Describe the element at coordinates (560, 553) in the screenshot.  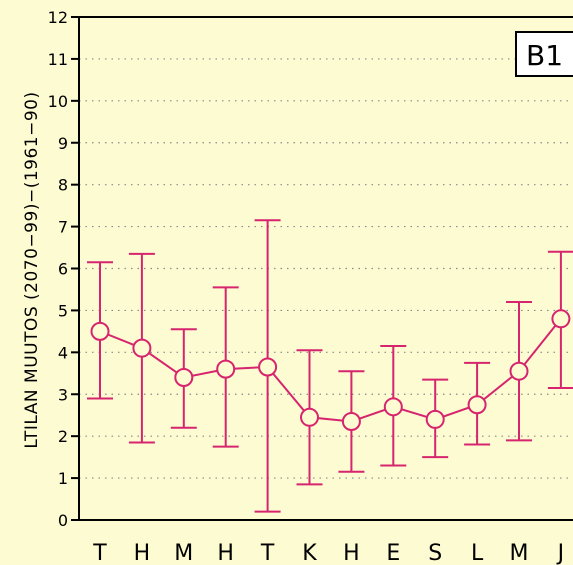
I see `x-tick-label: J` at that location.